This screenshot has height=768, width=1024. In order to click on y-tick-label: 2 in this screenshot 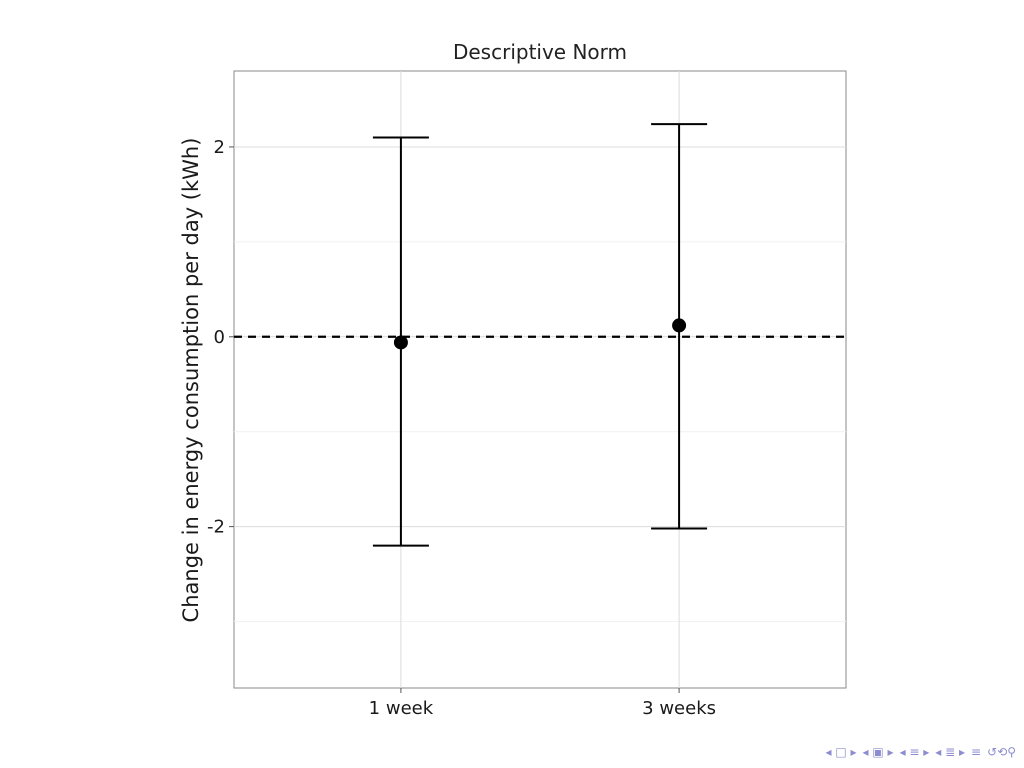, I will do `click(219, 147)`.